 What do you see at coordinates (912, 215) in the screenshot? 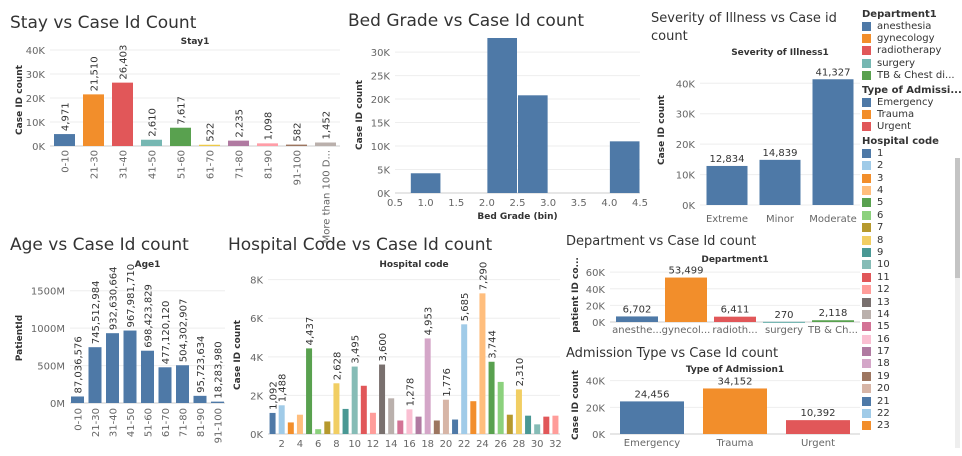
I see `legend-item: 6` at bounding box center [912, 215].